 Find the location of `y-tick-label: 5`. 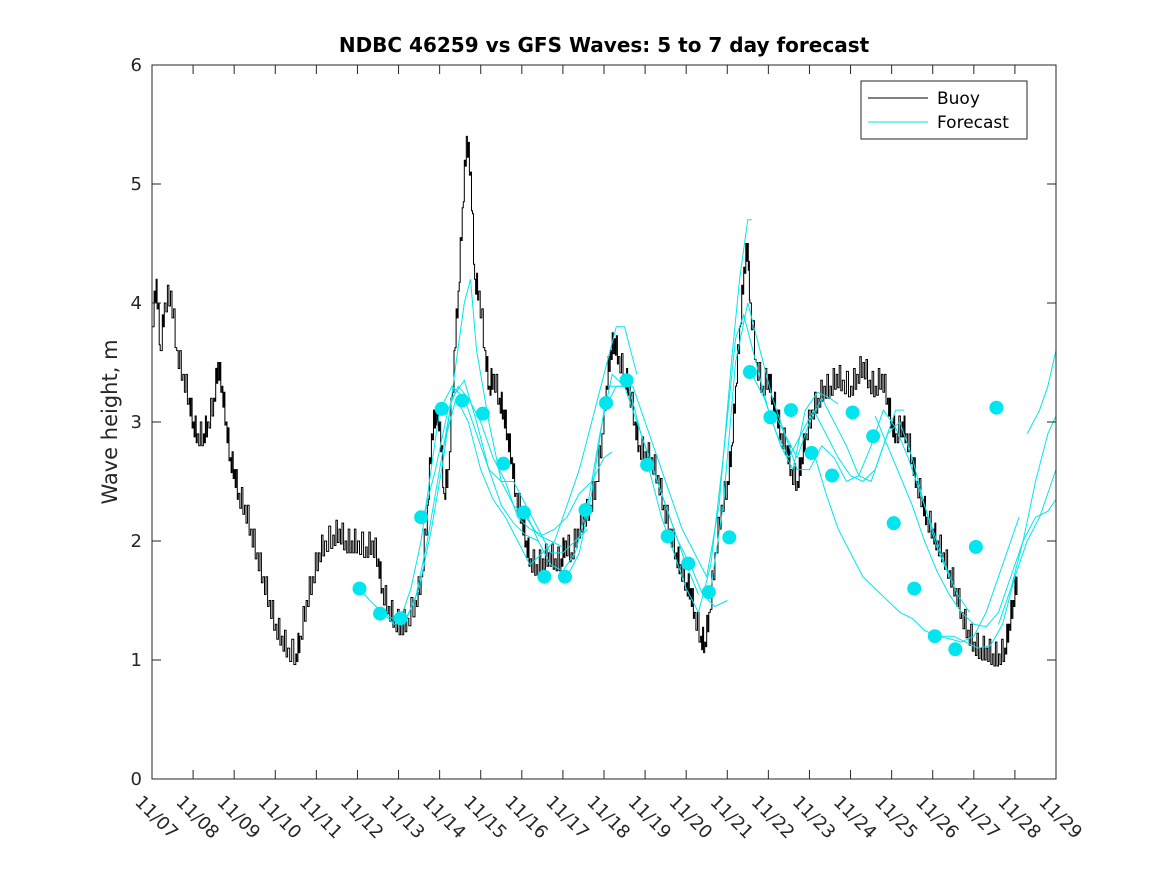

y-tick-label: 5 is located at coordinates (136, 184).